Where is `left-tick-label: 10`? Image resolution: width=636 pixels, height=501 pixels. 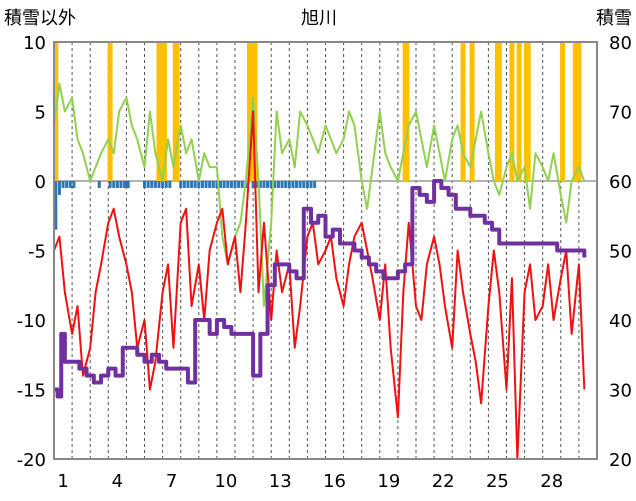 left-tick-label: 10 is located at coordinates (34, 43).